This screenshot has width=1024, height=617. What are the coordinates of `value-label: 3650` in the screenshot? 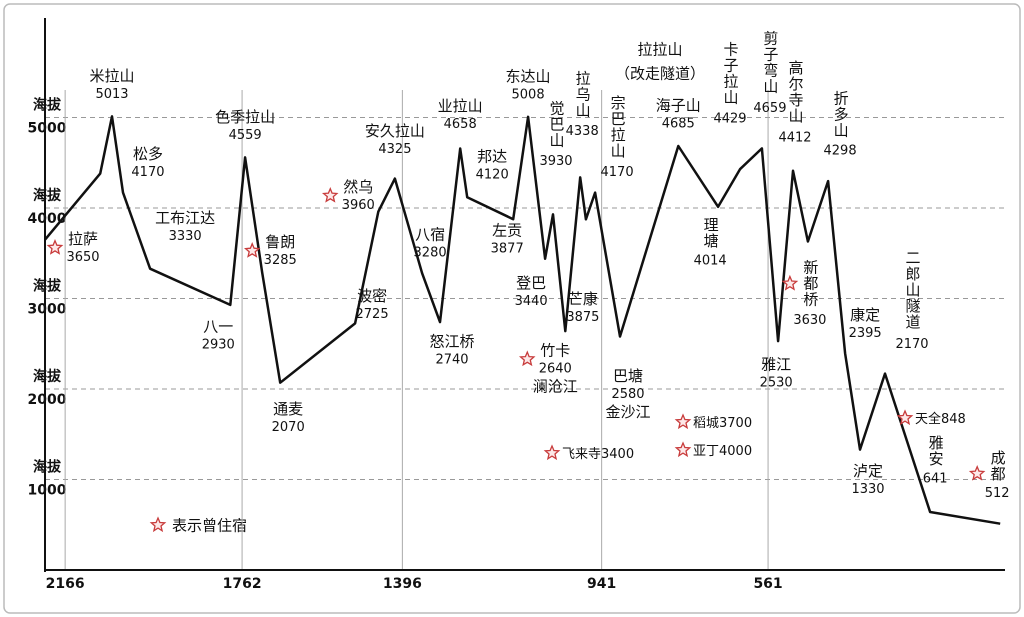 It's located at (82, 257).